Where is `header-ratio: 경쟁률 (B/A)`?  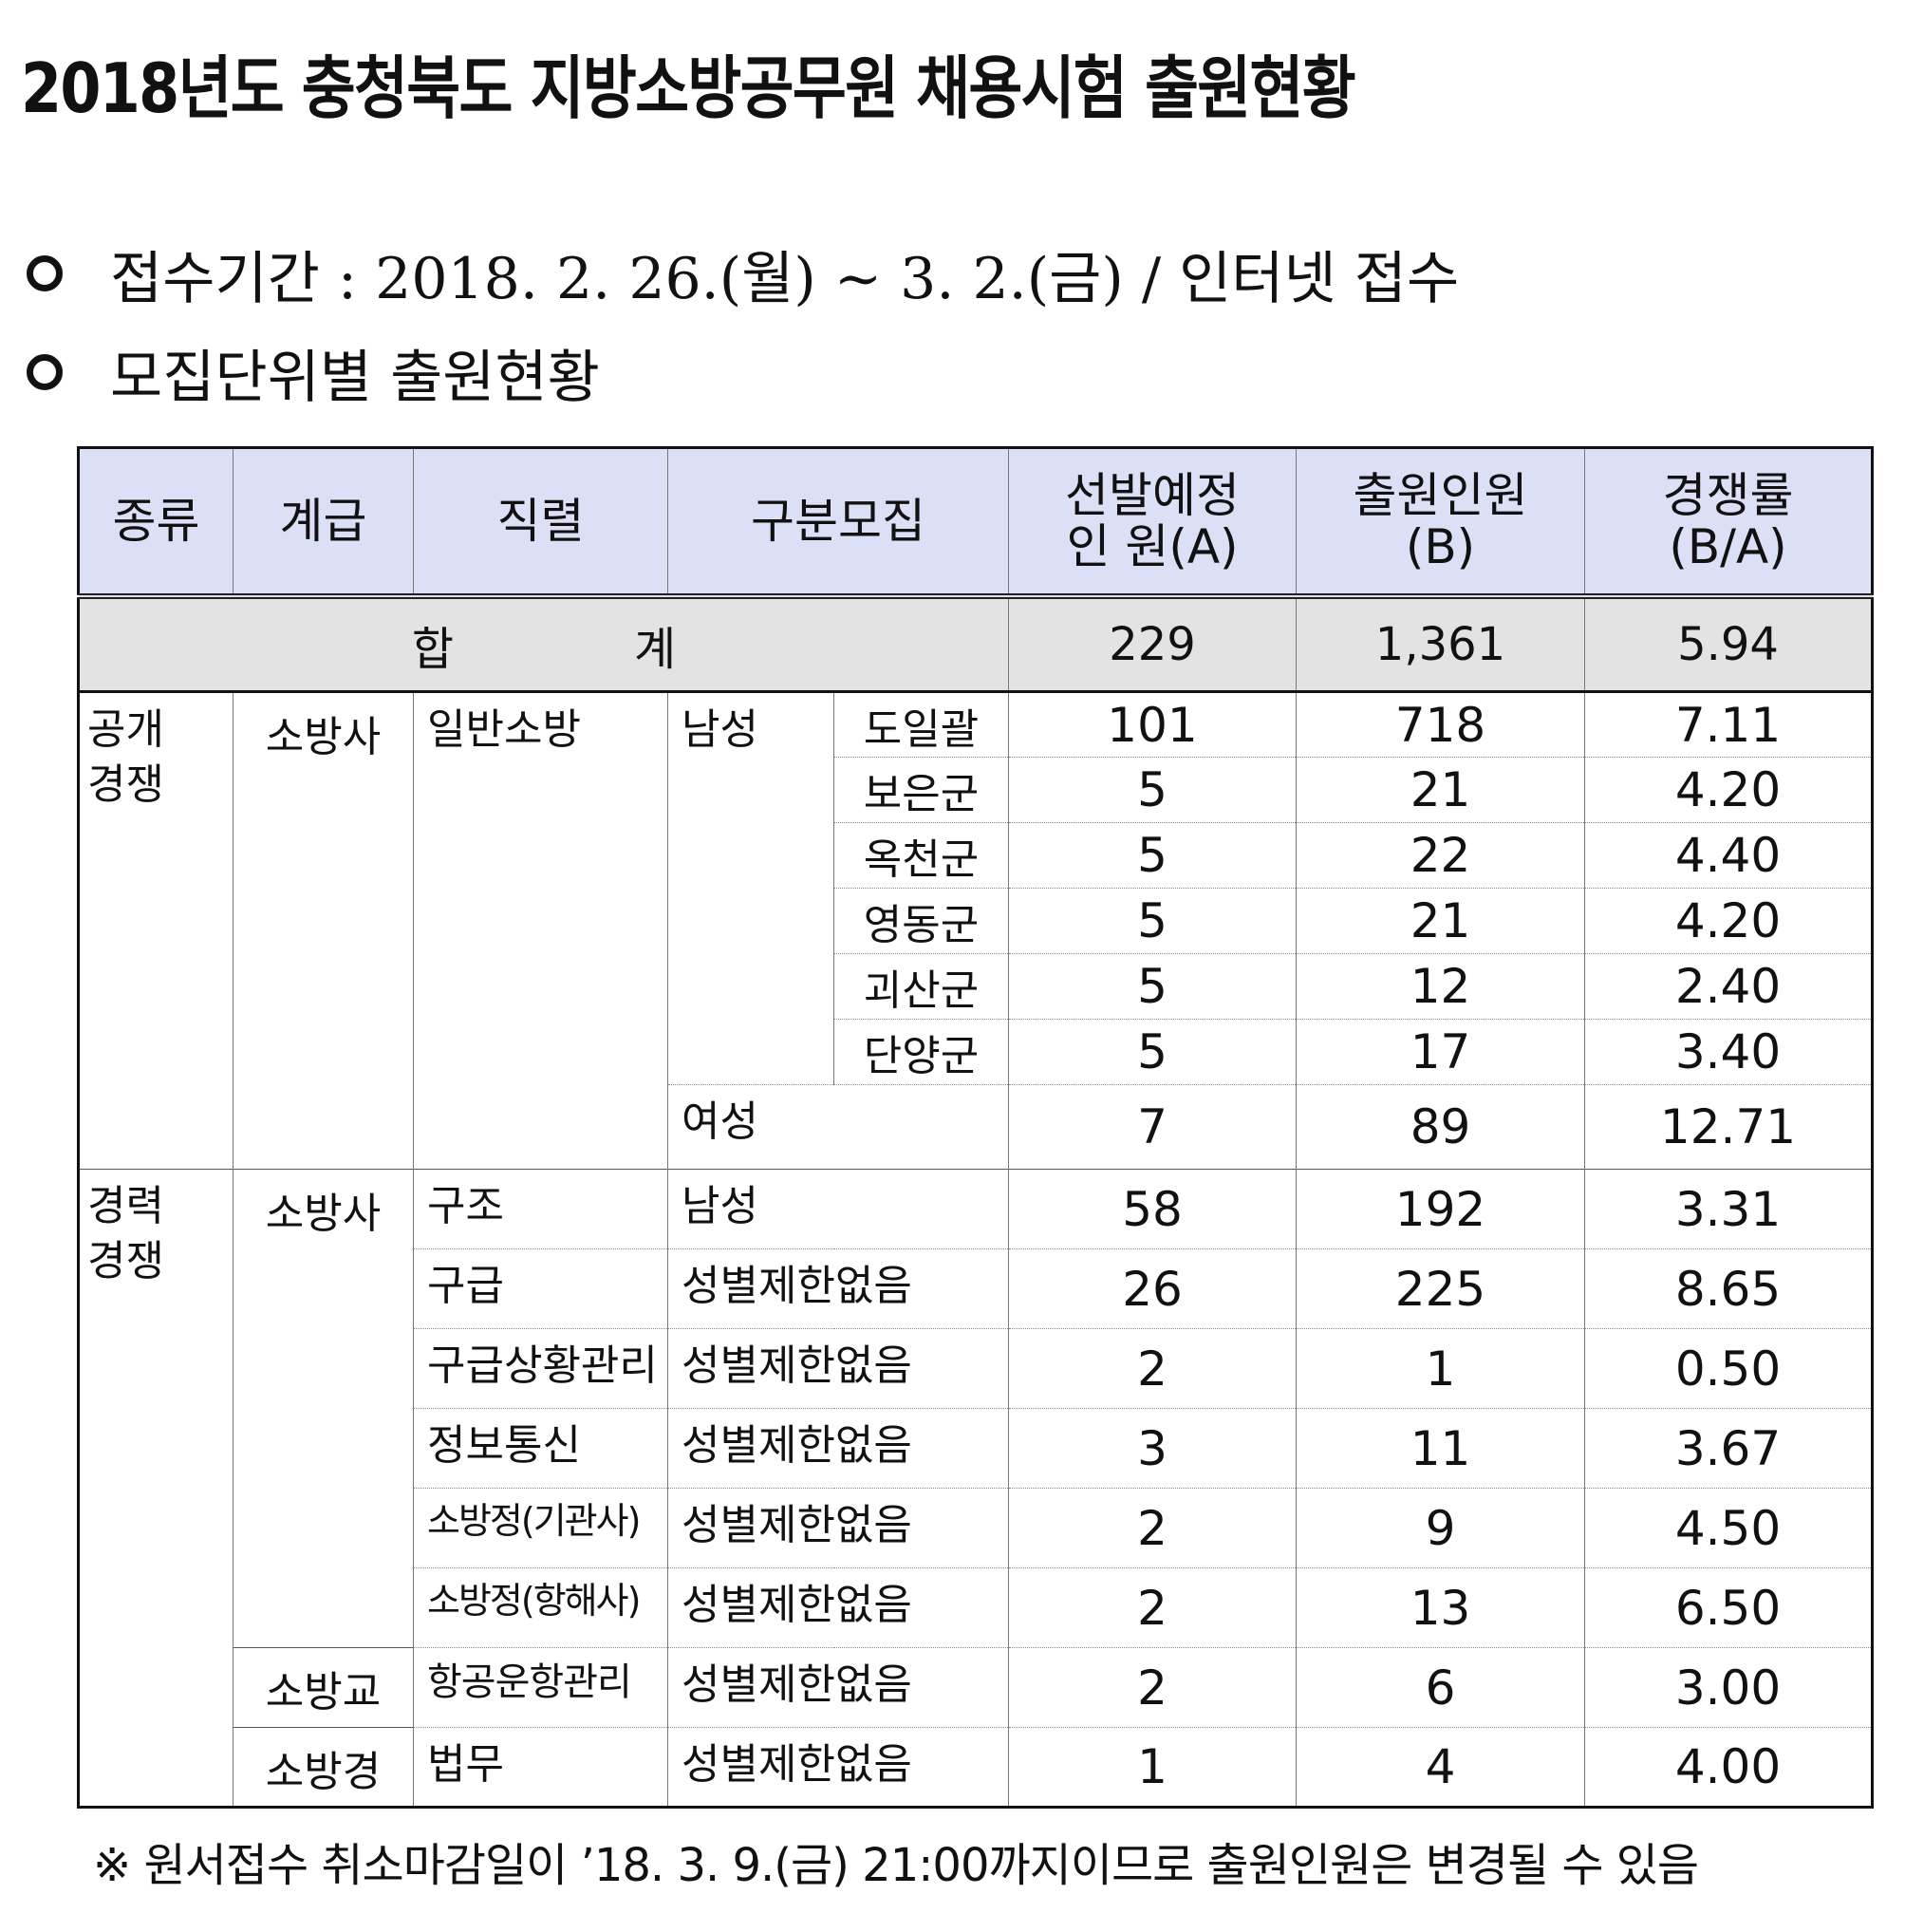
header-ratio: 경쟁률 (B/A) is located at coordinates (1728, 523).